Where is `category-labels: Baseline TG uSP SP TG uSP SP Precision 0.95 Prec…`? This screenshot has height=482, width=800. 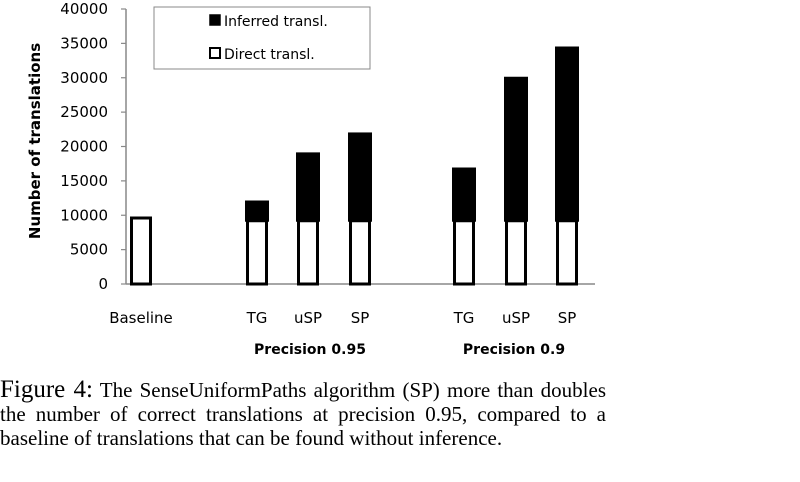
category-labels: Baseline TG uSP SP TG uSP SP Precision 0.95 Prec… is located at coordinates (342, 333).